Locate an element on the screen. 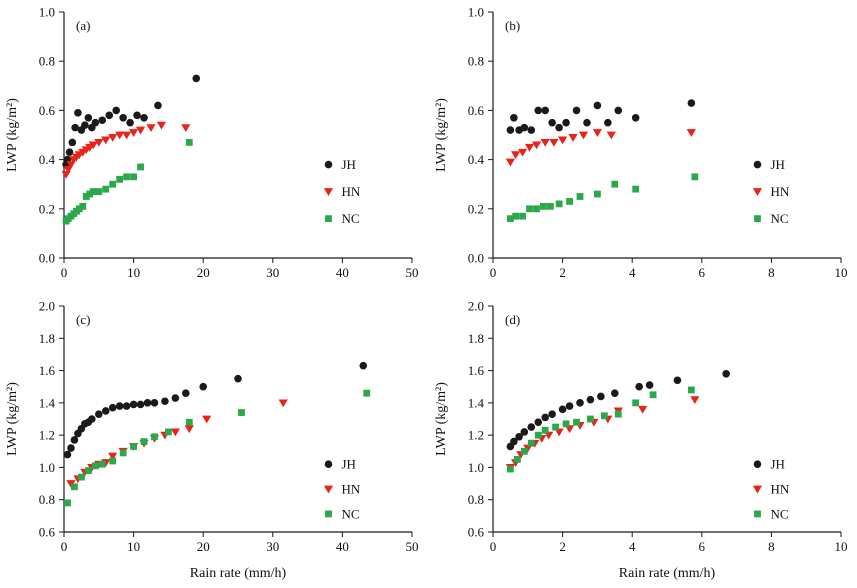 The width and height of the screenshot is (857, 588). y-tick-label: 1.4 is located at coordinates (475, 402).